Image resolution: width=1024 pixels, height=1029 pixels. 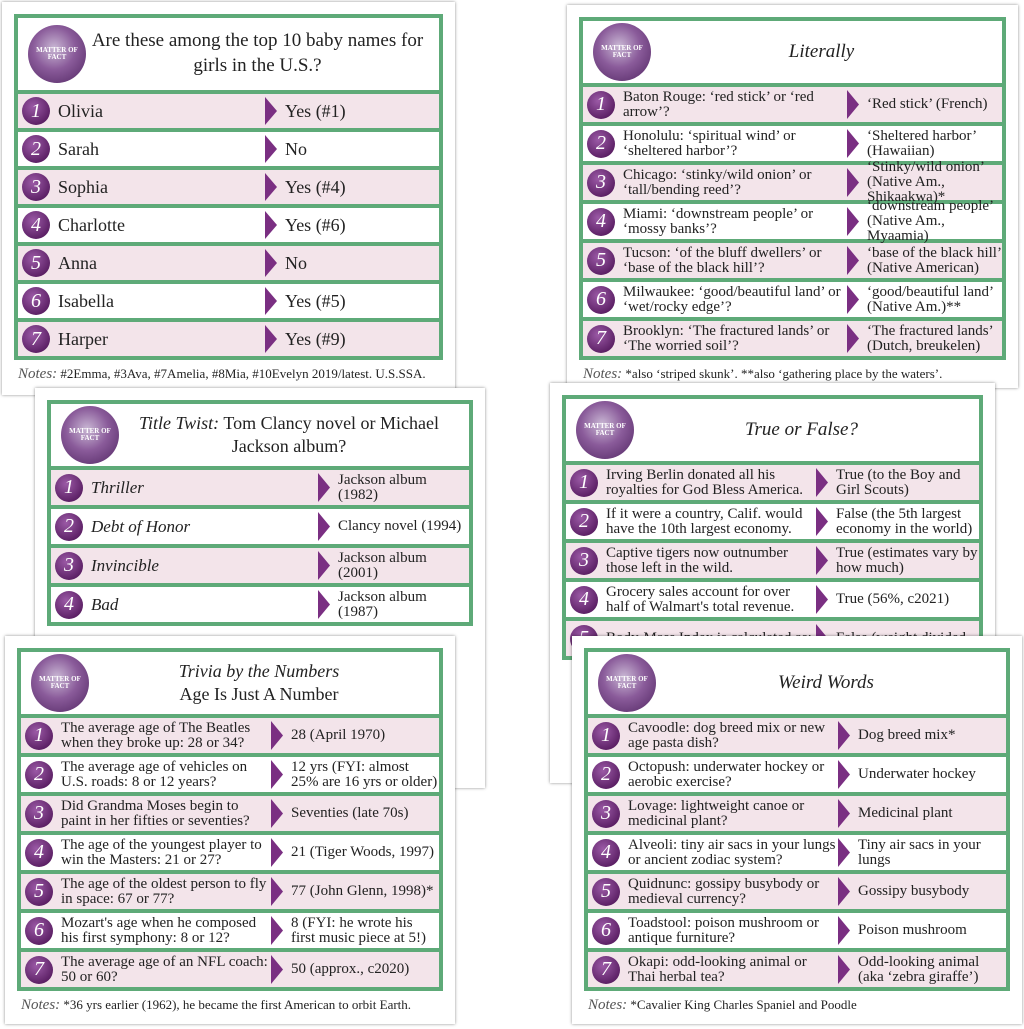 What do you see at coordinates (601, 299) in the screenshot?
I see `row-number: 6` at bounding box center [601, 299].